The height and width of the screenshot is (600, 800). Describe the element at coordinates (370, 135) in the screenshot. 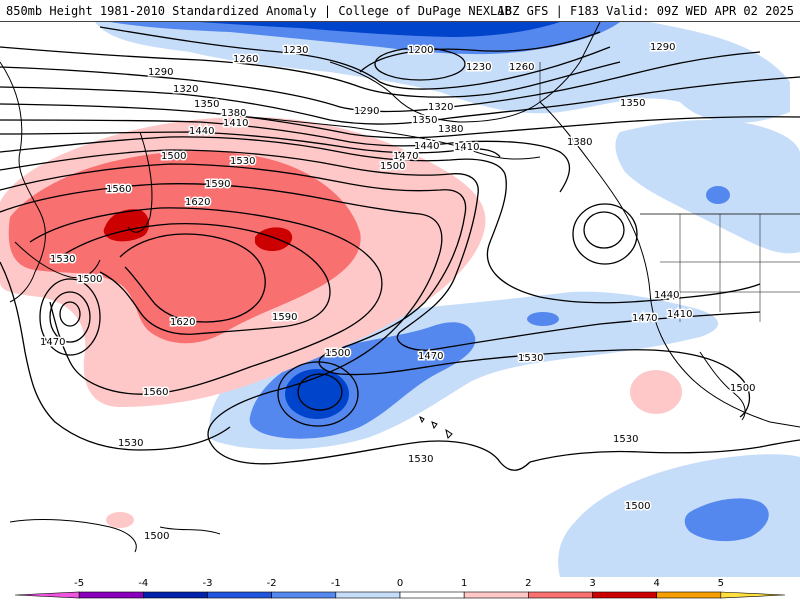

I see `coastline-aleutians` at that location.